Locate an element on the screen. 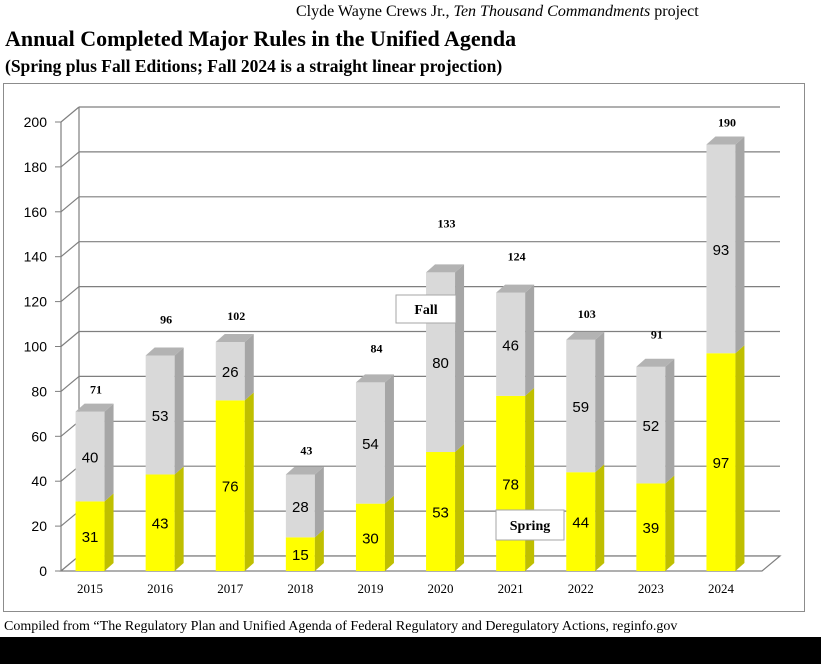 The height and width of the screenshot is (664, 821). bar-fall-2017-top is located at coordinates (234, 338).